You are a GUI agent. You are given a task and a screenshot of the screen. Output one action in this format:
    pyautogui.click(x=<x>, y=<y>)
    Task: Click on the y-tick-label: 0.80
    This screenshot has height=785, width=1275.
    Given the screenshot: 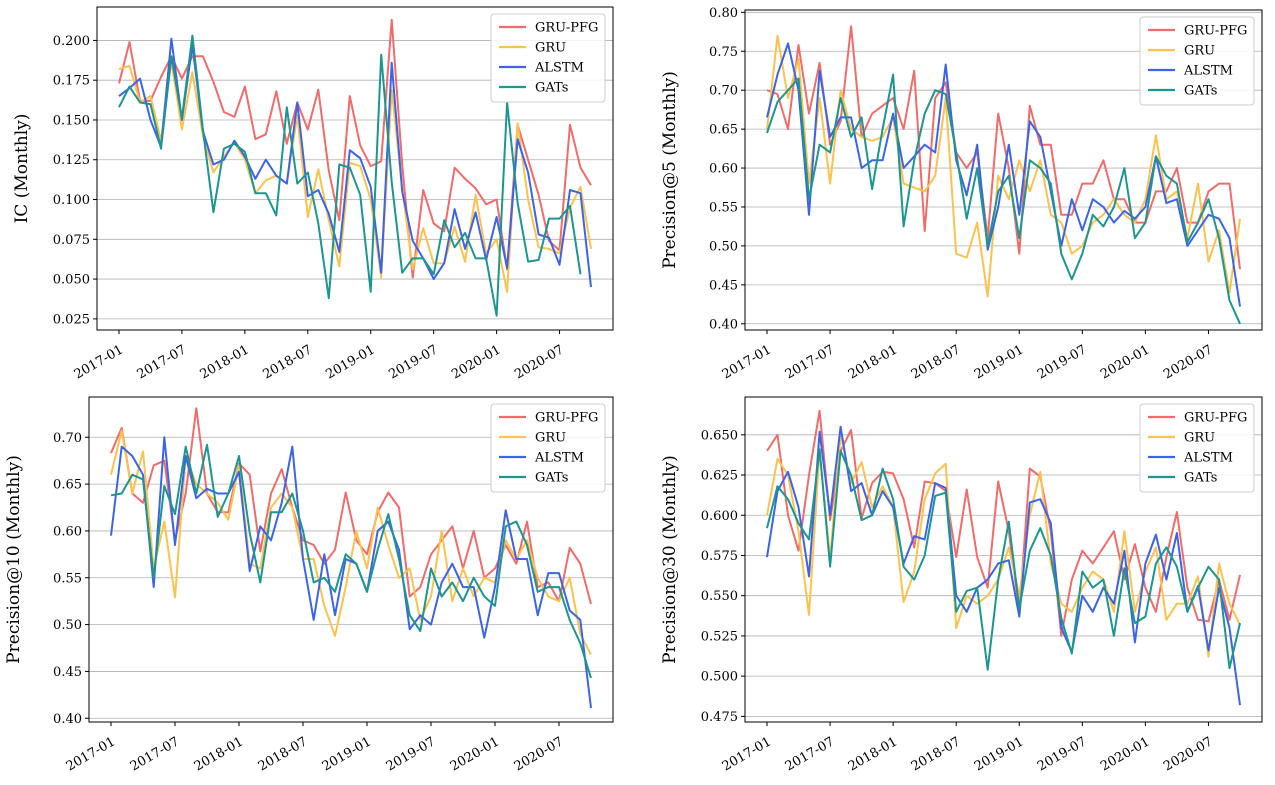 What is the action you would take?
    pyautogui.click(x=723, y=13)
    